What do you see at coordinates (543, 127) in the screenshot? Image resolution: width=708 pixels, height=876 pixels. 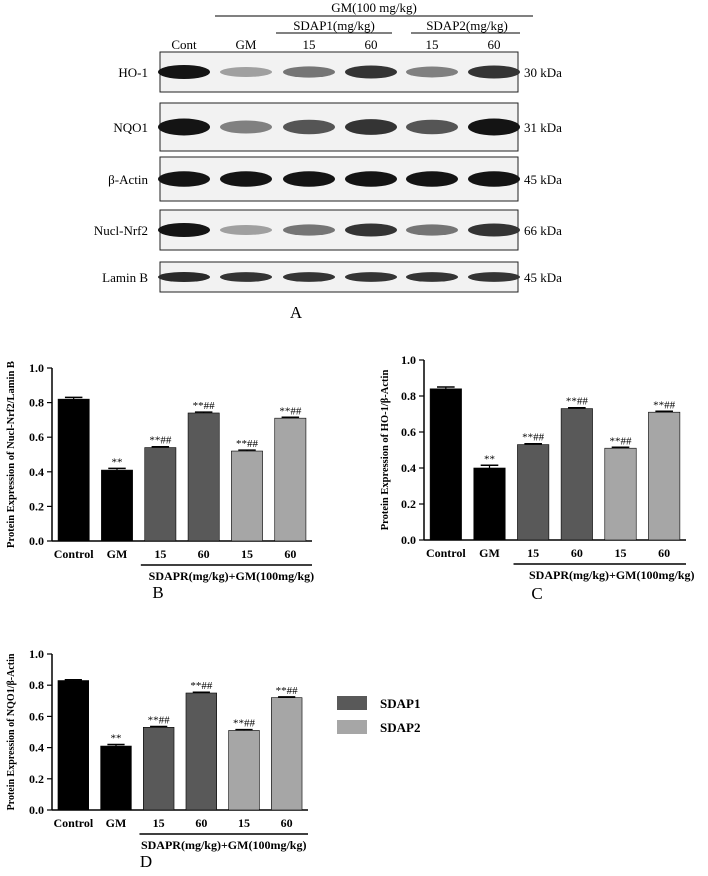 I see `blot-row-size: 31 kDa` at bounding box center [543, 127].